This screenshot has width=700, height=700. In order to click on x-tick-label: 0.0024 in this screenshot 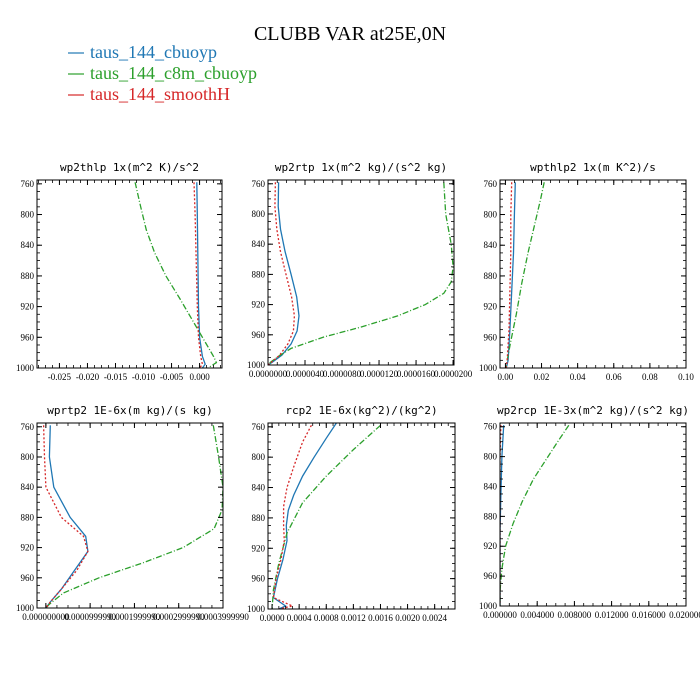, I will do `click(434, 618)`.